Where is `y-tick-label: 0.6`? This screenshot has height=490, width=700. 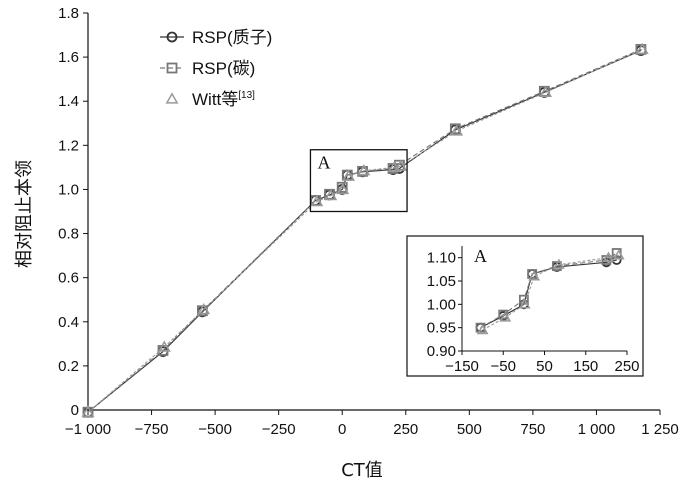 y-tick-label: 0.6 is located at coordinates (68, 278).